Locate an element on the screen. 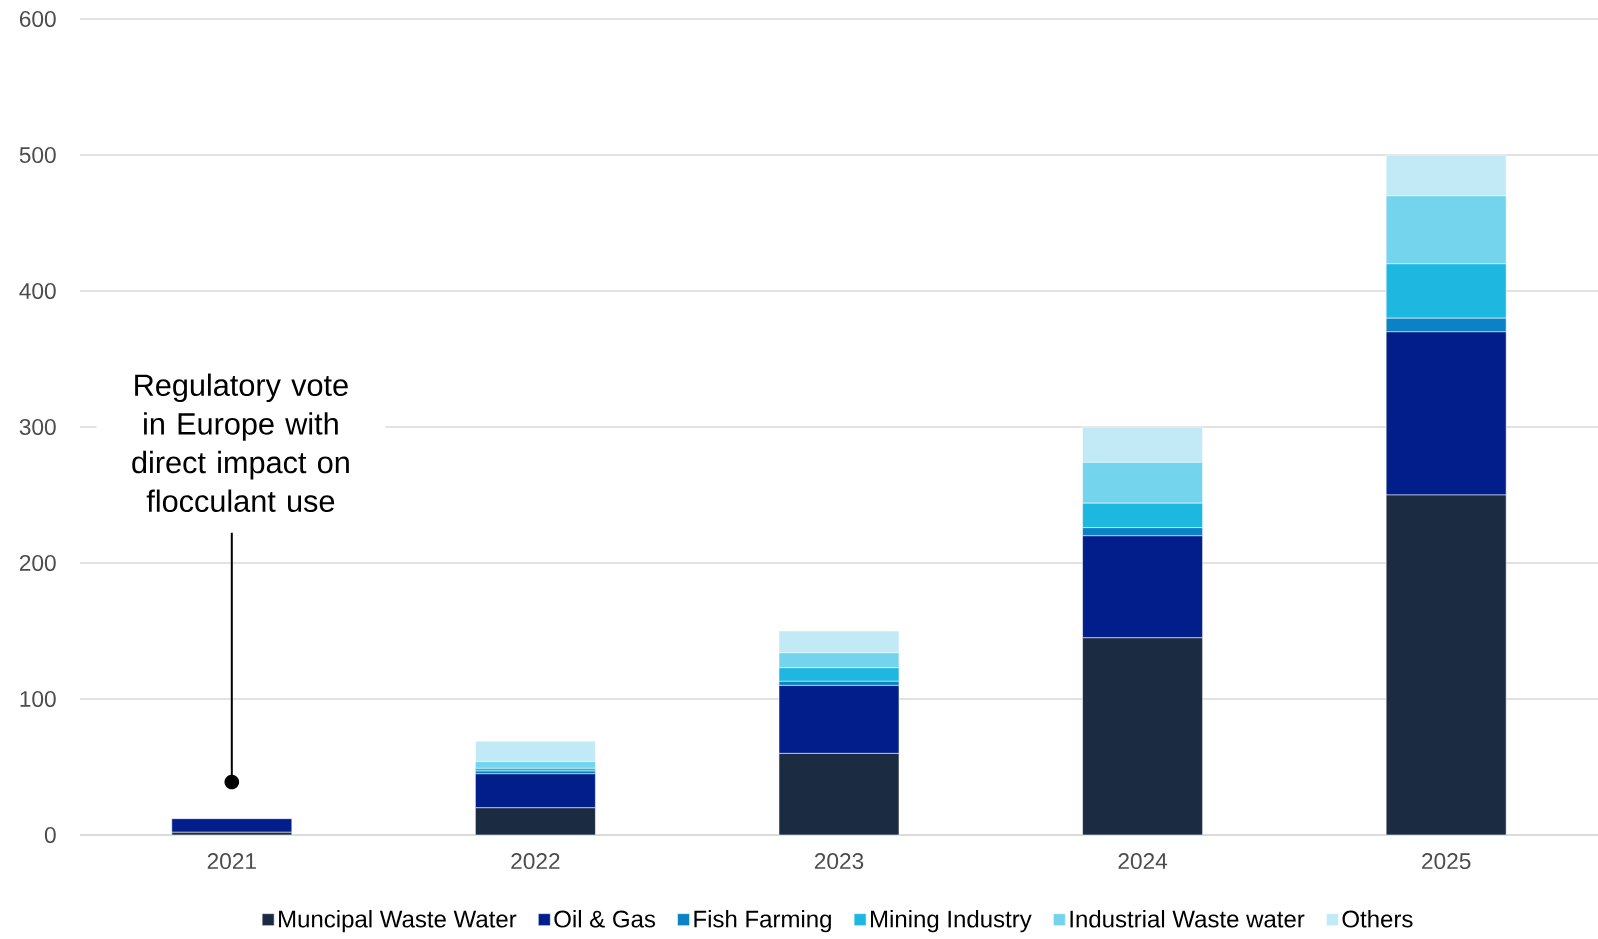  annotation: Regulatory vote in Europe with direct impact on flocculant use is located at coordinates (240, 443).